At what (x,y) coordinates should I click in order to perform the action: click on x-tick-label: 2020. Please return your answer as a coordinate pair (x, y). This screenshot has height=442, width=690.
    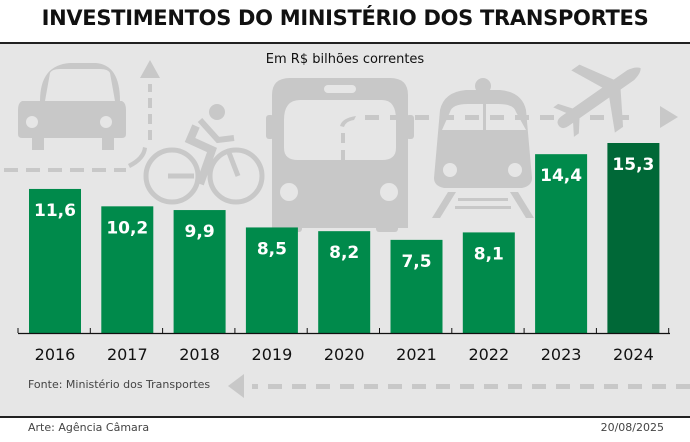
    Looking at the image, I should click on (344, 354).